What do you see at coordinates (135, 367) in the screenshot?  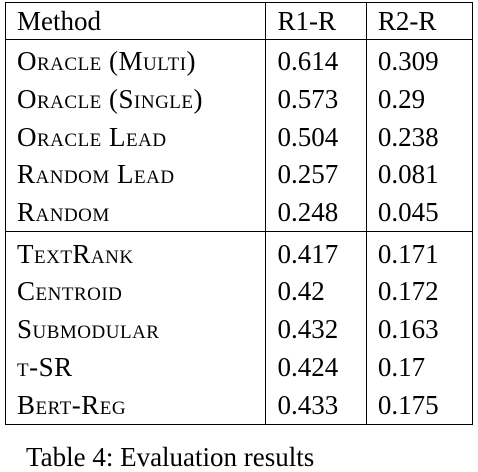 I see `method-cell: t-SR` at bounding box center [135, 367].